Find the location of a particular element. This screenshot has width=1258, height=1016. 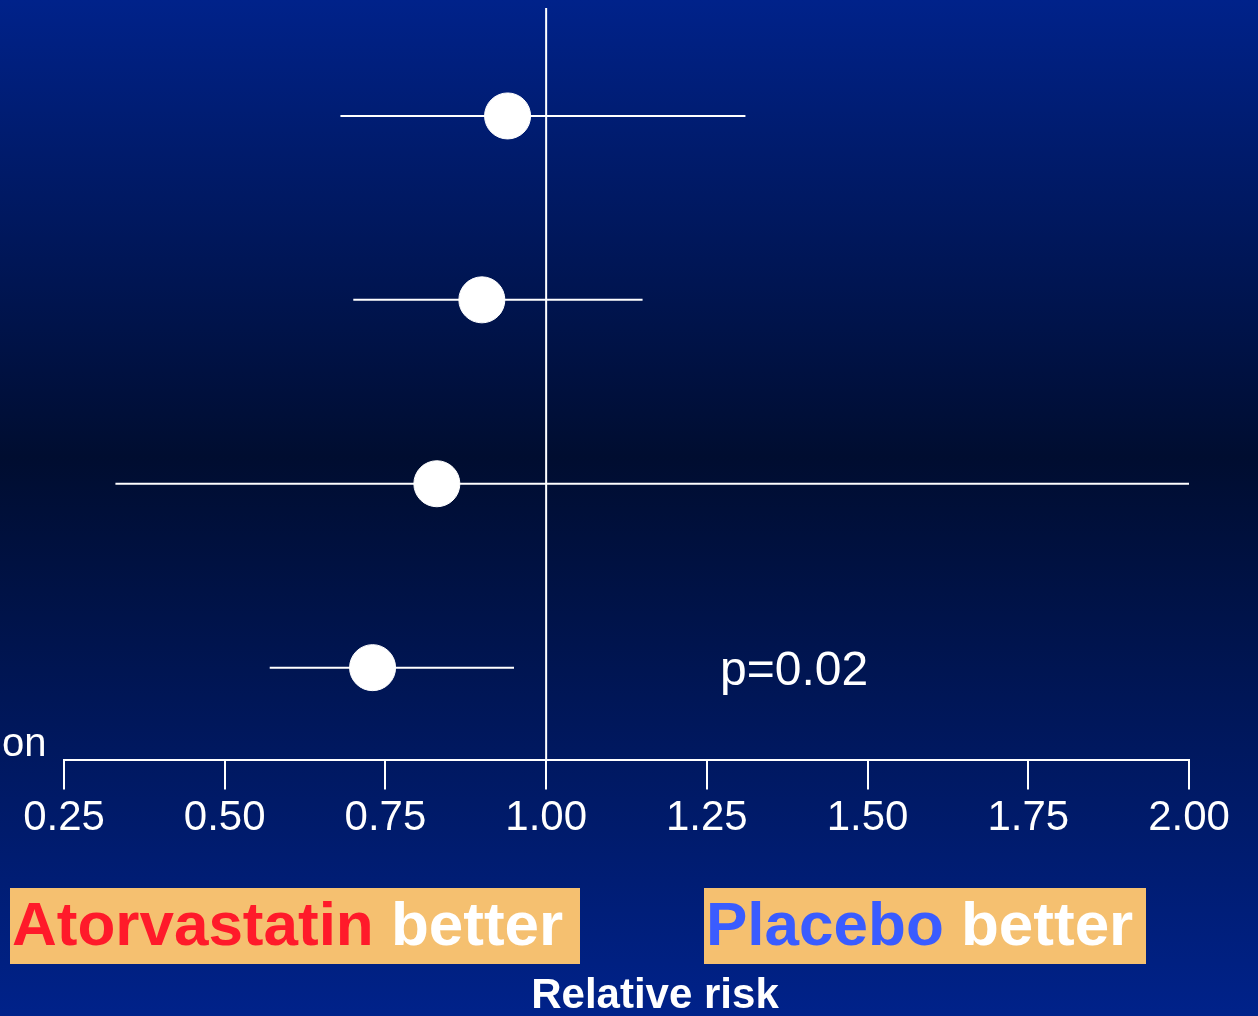

x-tick-label: 1.50 is located at coordinates (867, 816).